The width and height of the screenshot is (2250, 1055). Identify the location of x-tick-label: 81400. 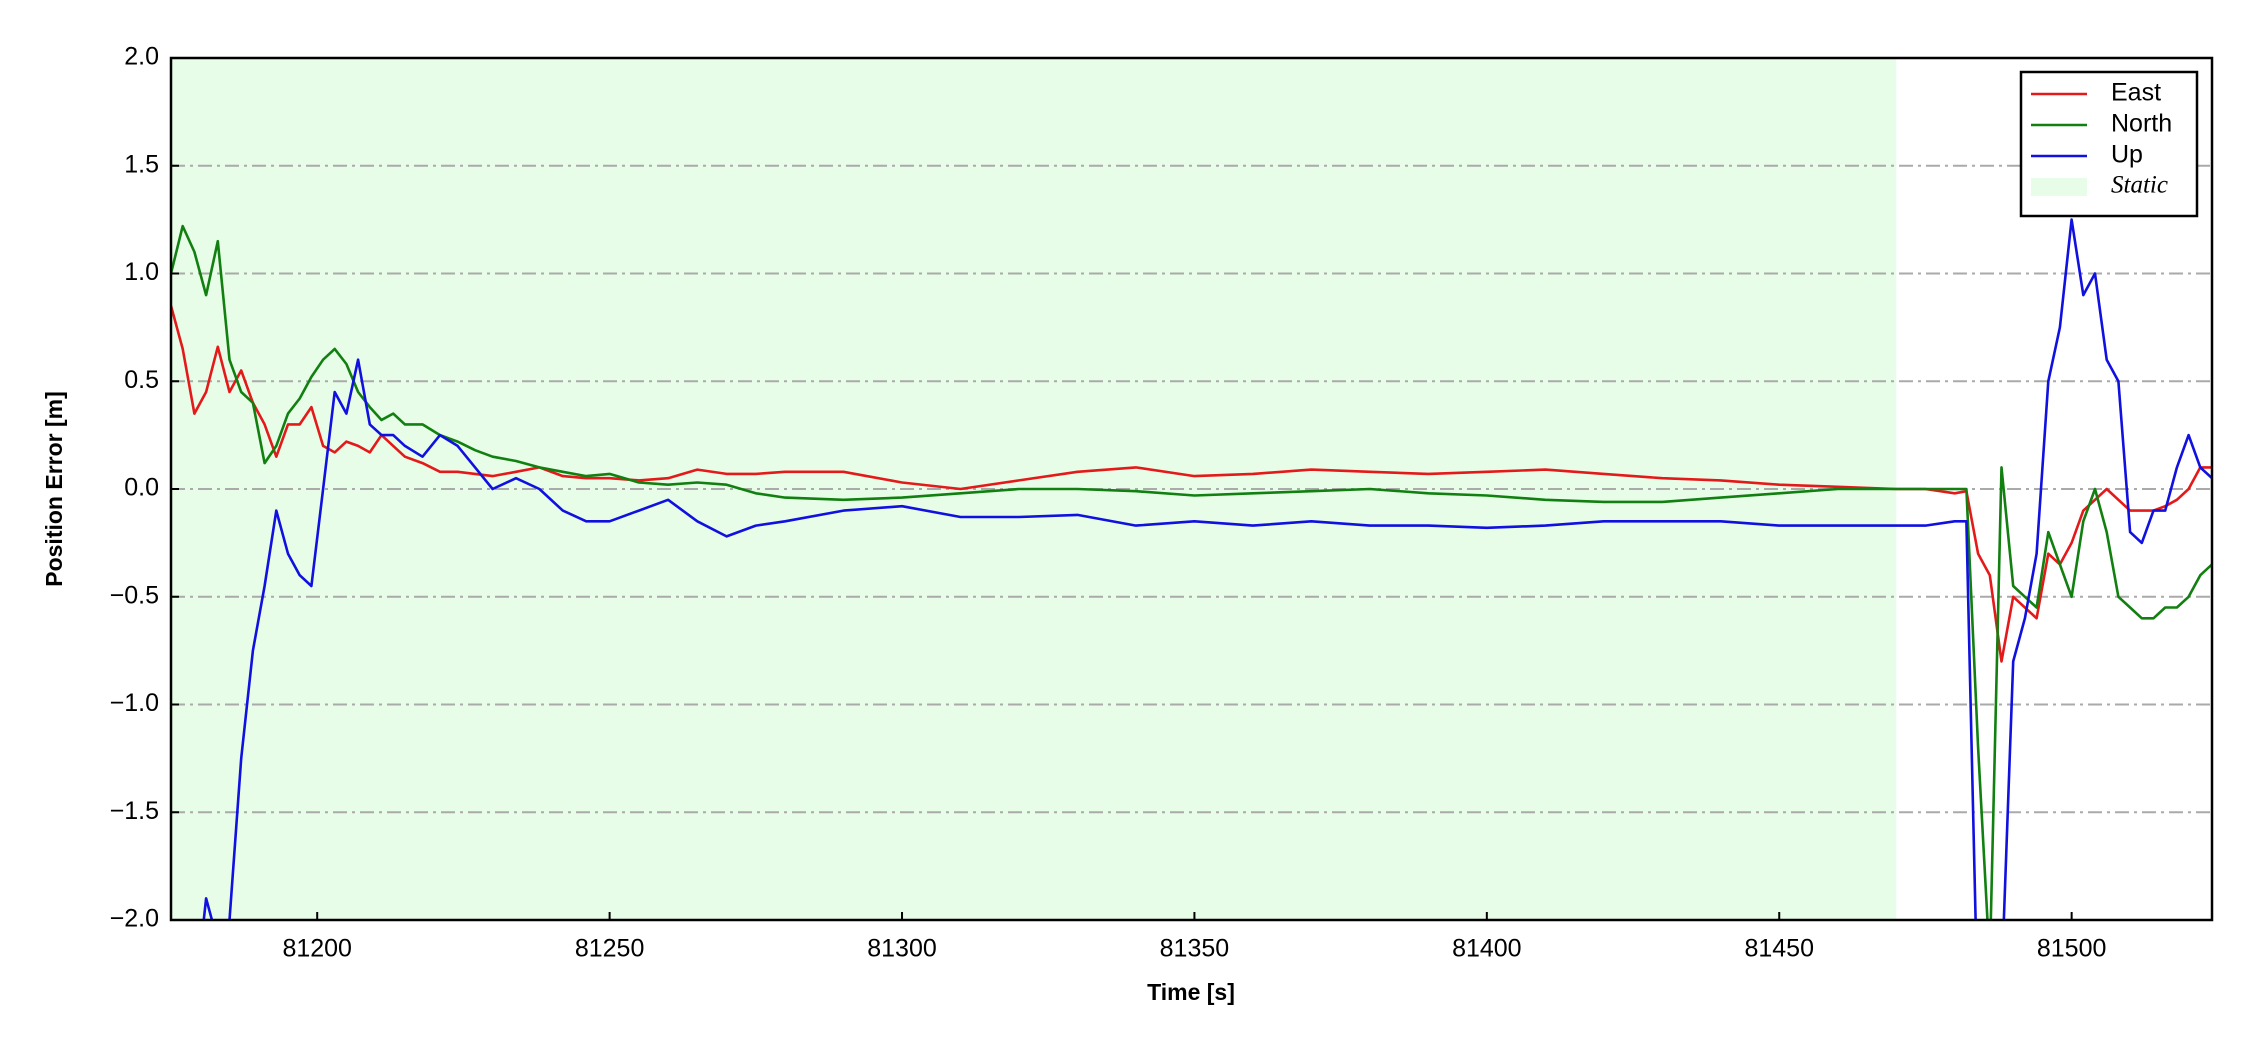
(1487, 949).